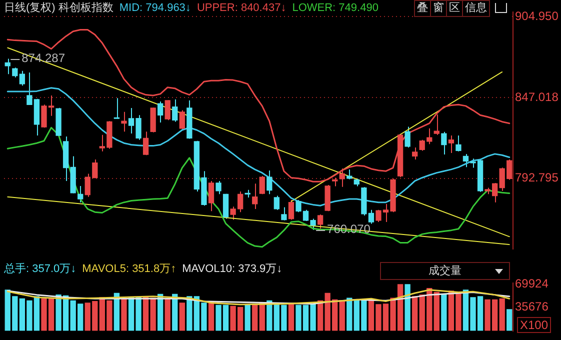  What do you see at coordinates (537, 97) in the screenshot?
I see `y-tick-label: 847.018` at bounding box center [537, 97].